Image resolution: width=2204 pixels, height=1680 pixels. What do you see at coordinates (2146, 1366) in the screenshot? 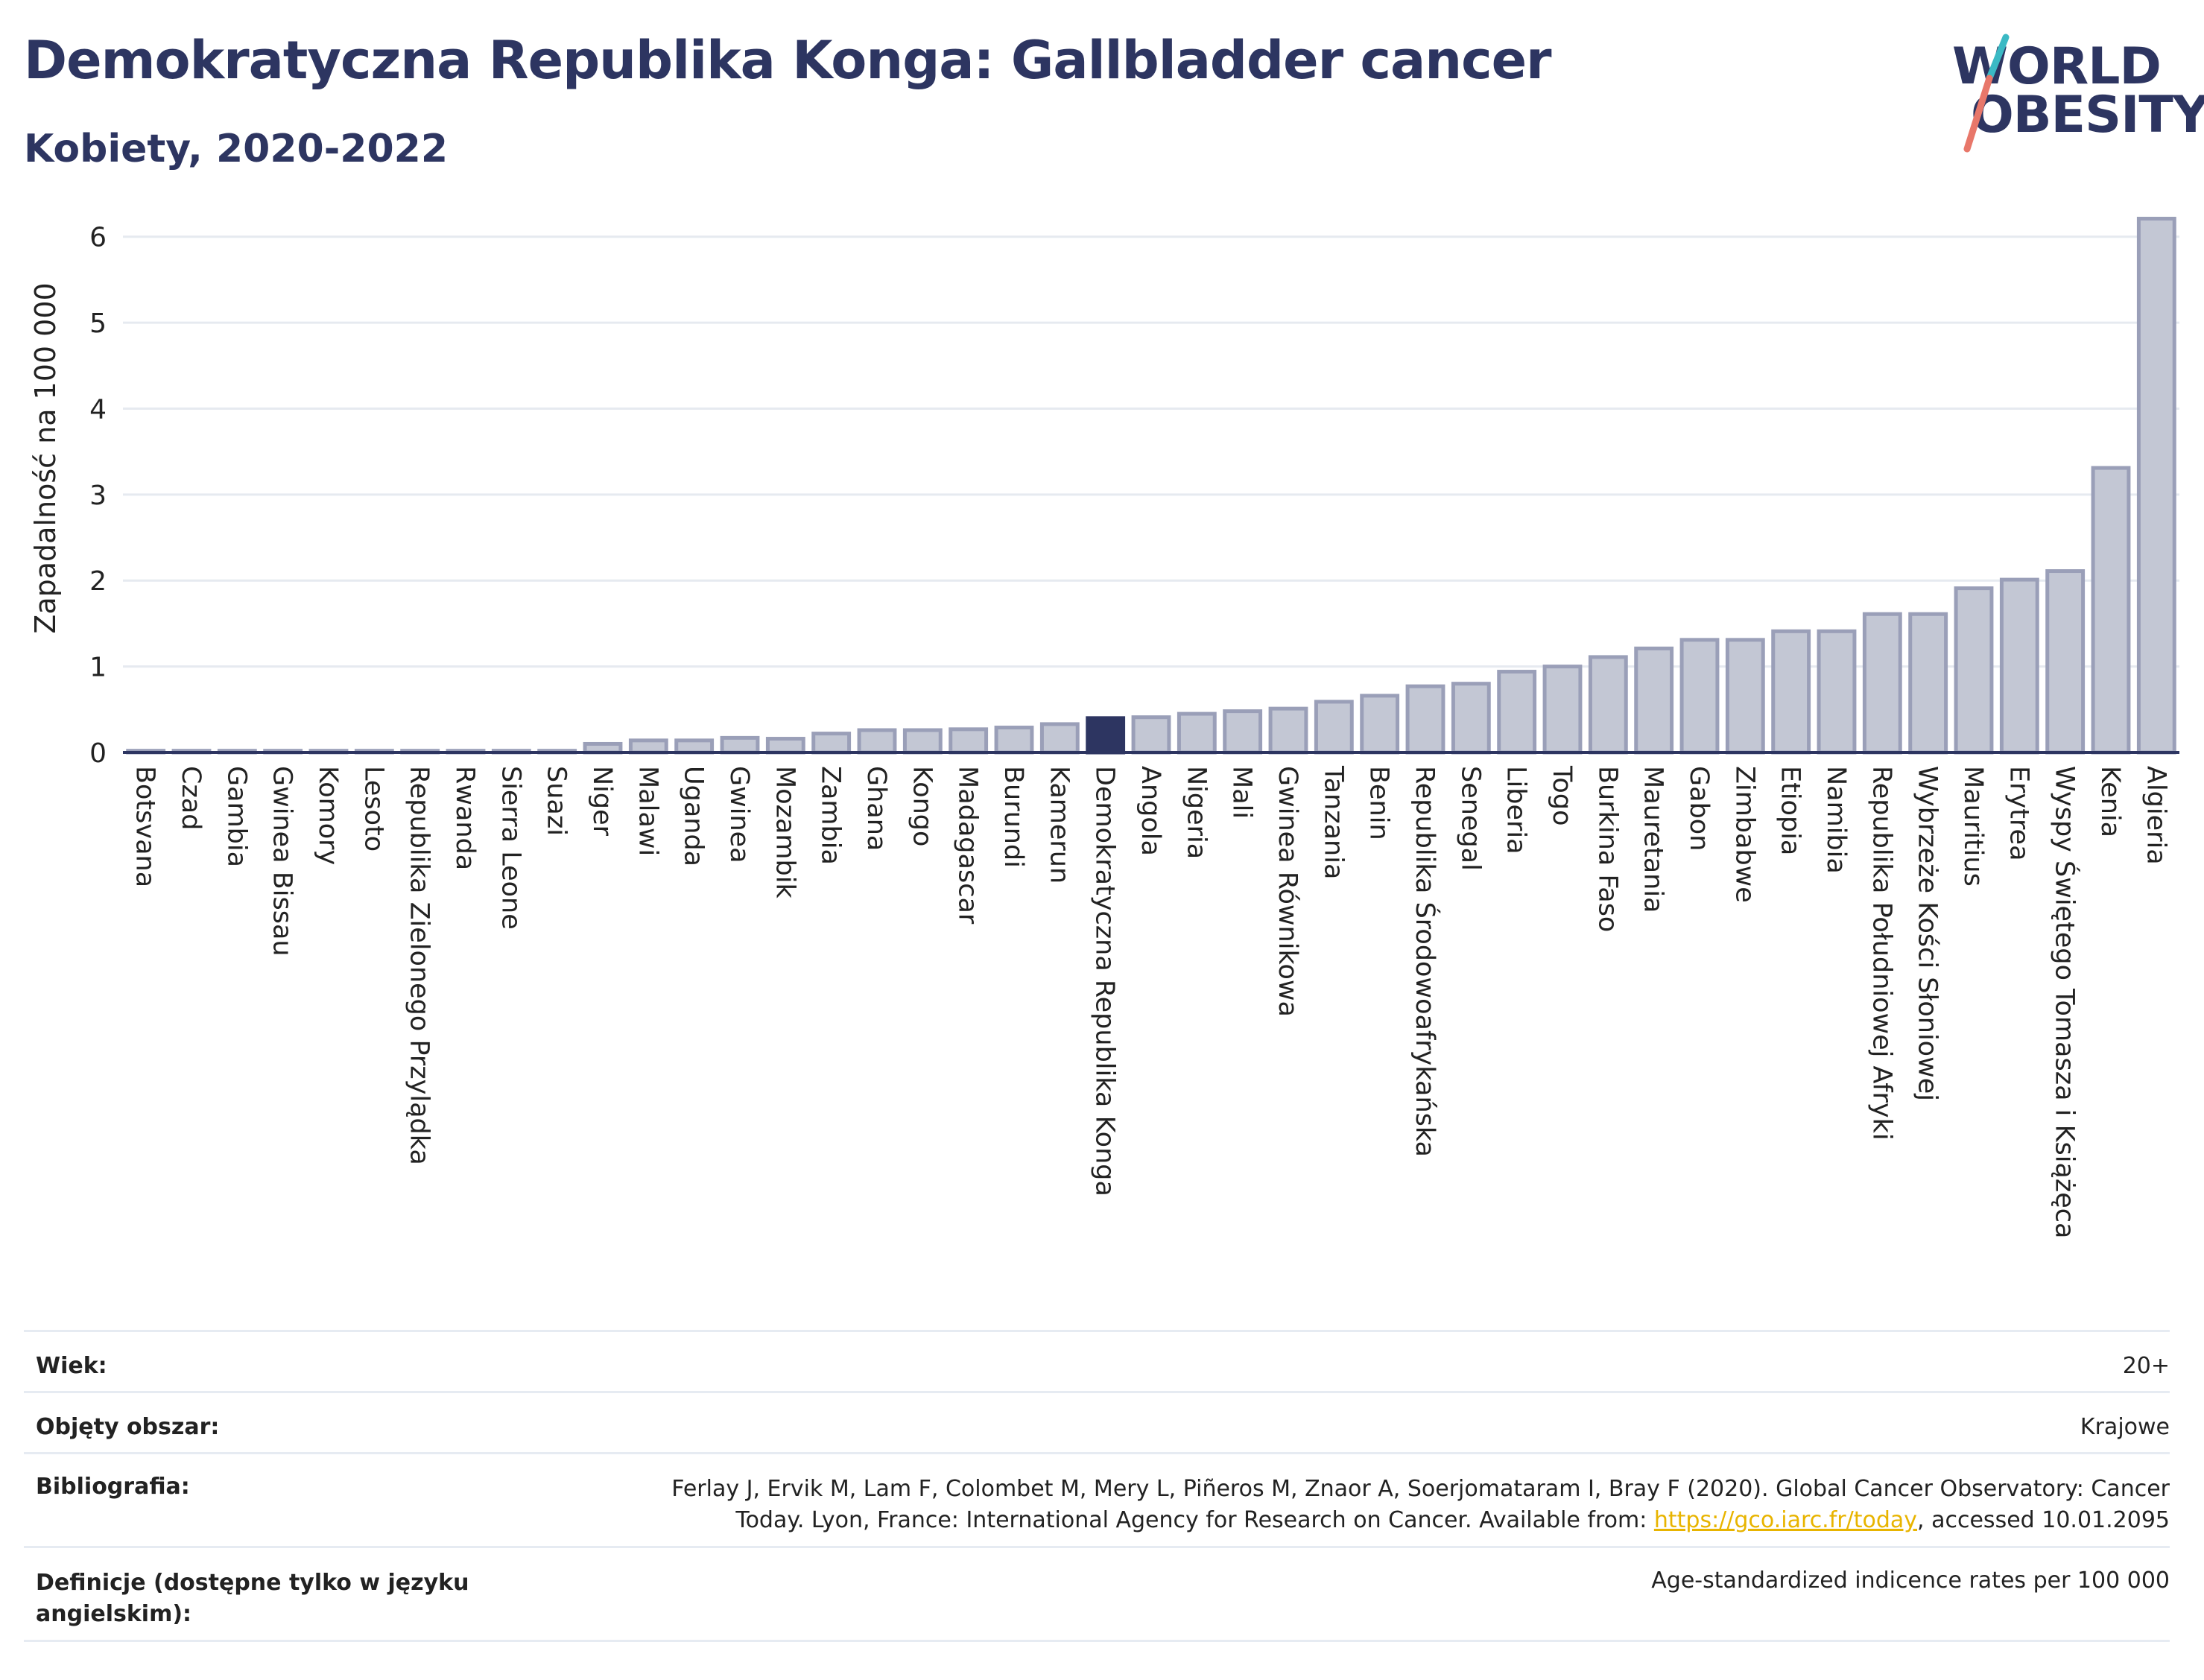
I see `meta-value: 20+` at bounding box center [2146, 1366].